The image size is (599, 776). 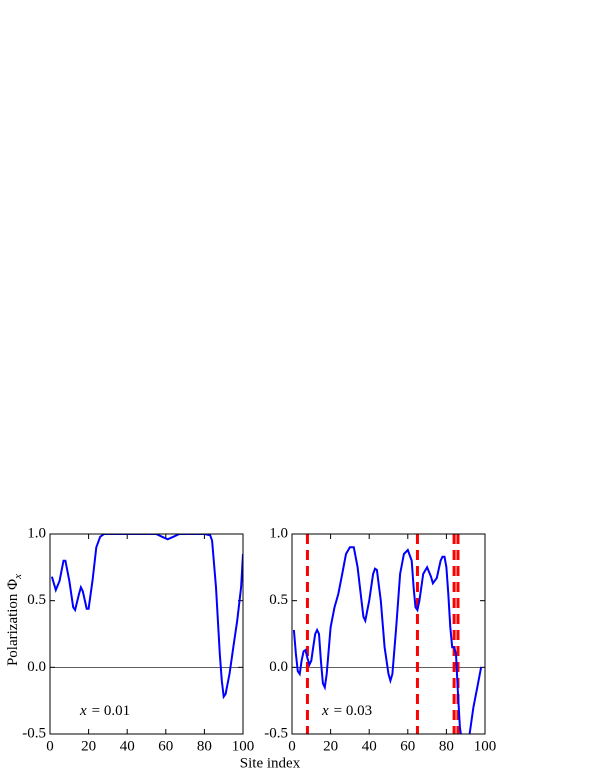 I want to click on y-label-sub: x, so click(x=18, y=577).